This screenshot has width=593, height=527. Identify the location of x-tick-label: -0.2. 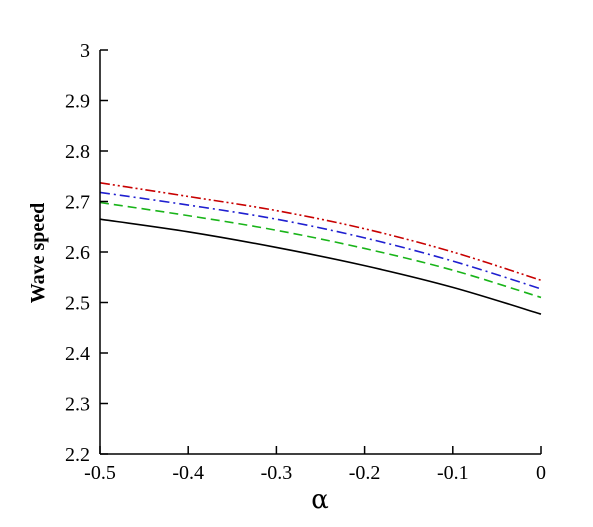
(365, 473).